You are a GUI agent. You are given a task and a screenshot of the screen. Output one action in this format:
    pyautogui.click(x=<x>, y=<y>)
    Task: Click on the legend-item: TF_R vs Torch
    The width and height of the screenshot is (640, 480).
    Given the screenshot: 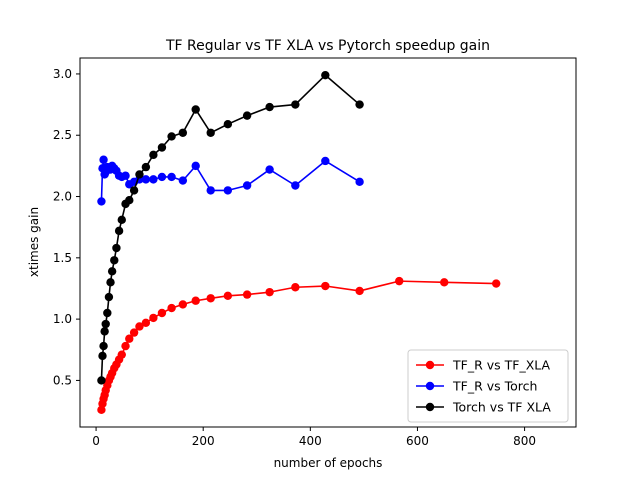 What is the action you would take?
    pyautogui.click(x=476, y=386)
    